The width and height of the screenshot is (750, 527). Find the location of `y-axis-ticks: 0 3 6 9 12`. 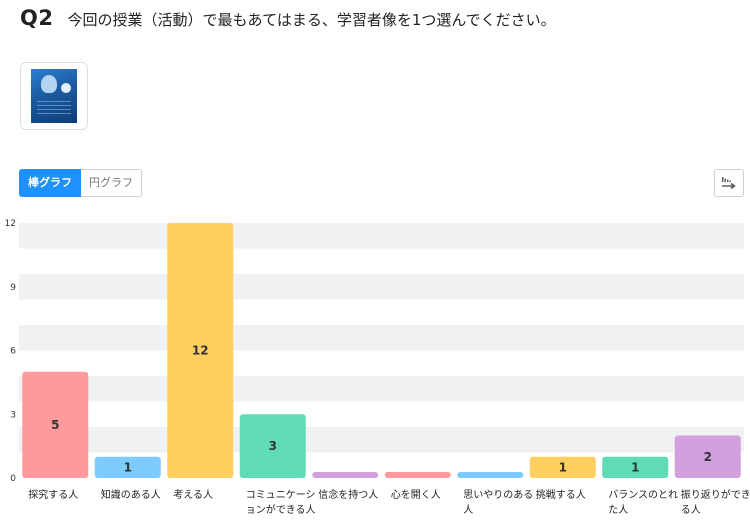

y-axis-ticks: 0 3 6 9 12 is located at coordinates (11, 351).